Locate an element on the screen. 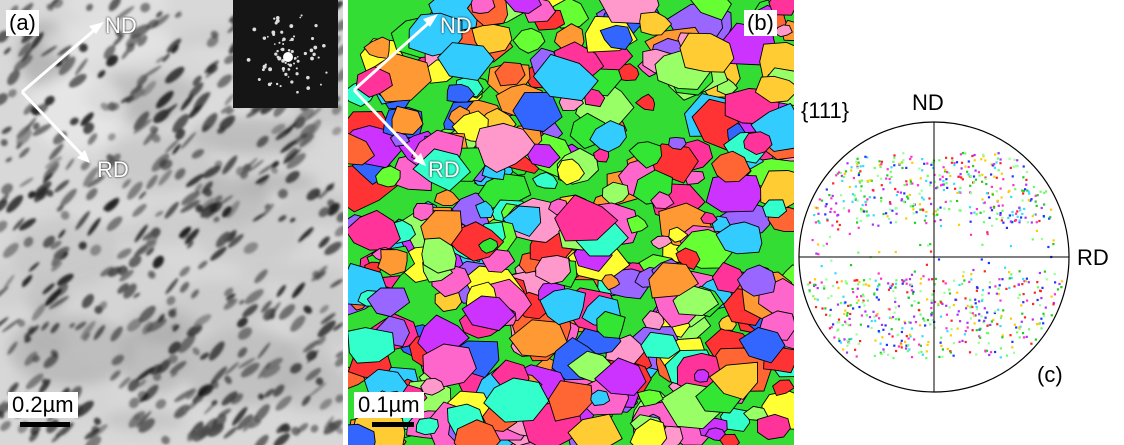 The height and width of the screenshot is (445, 1124). diffraction-pattern-inset is located at coordinates (285, 54).